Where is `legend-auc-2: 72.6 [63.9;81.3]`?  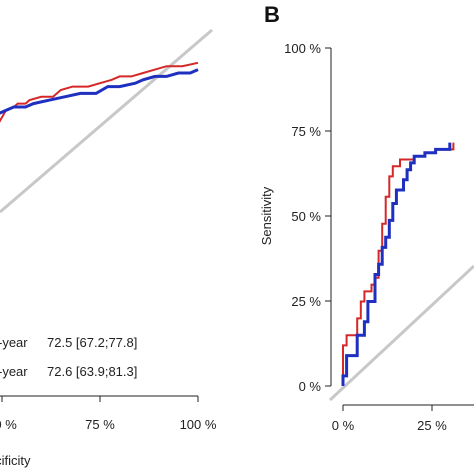 legend-auc-2: 72.6 [63.9;81.3] is located at coordinates (92, 371).